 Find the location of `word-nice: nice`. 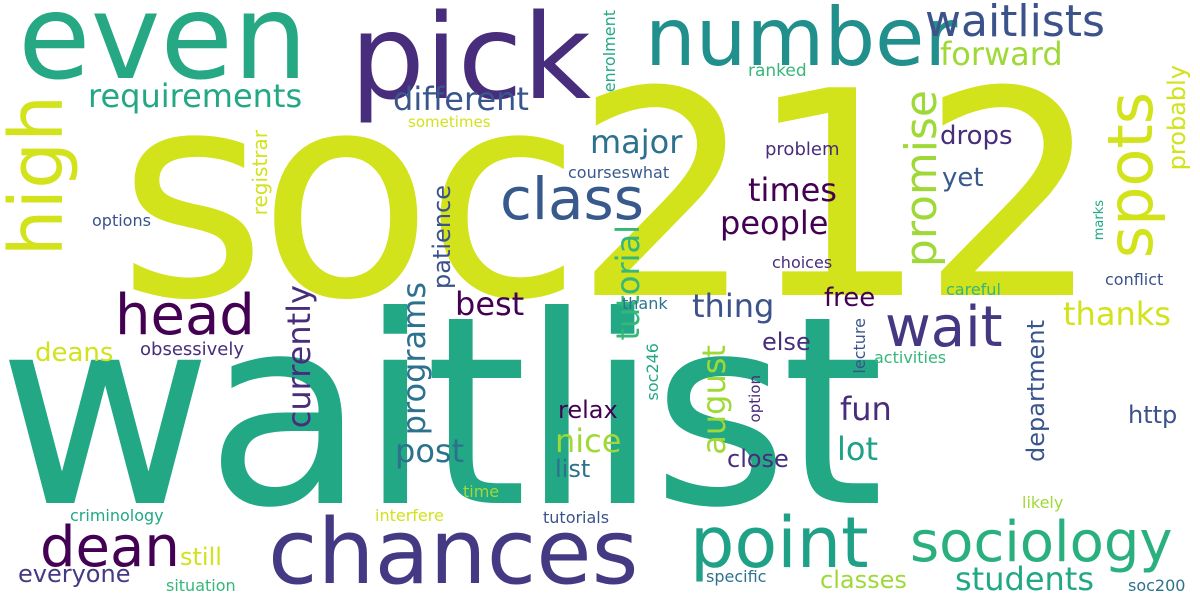

word-nice: nice is located at coordinates (588, 441).